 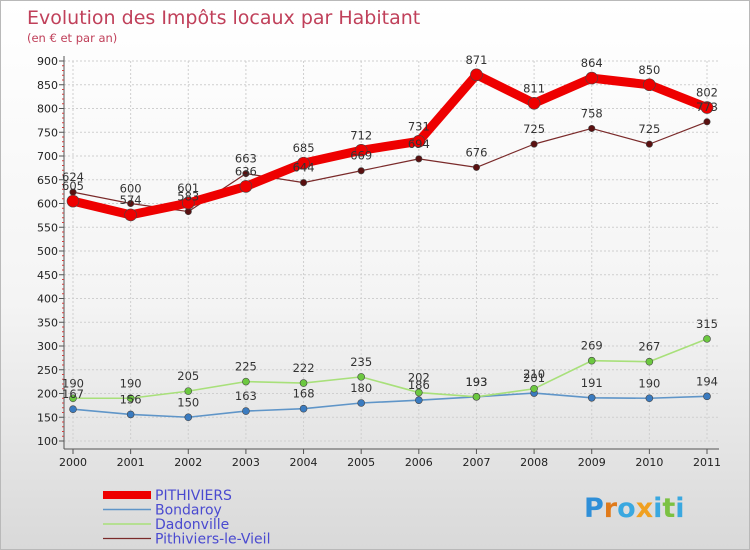 I want to click on series-line-pithiviers-le-vieil, so click(x=390, y=167).